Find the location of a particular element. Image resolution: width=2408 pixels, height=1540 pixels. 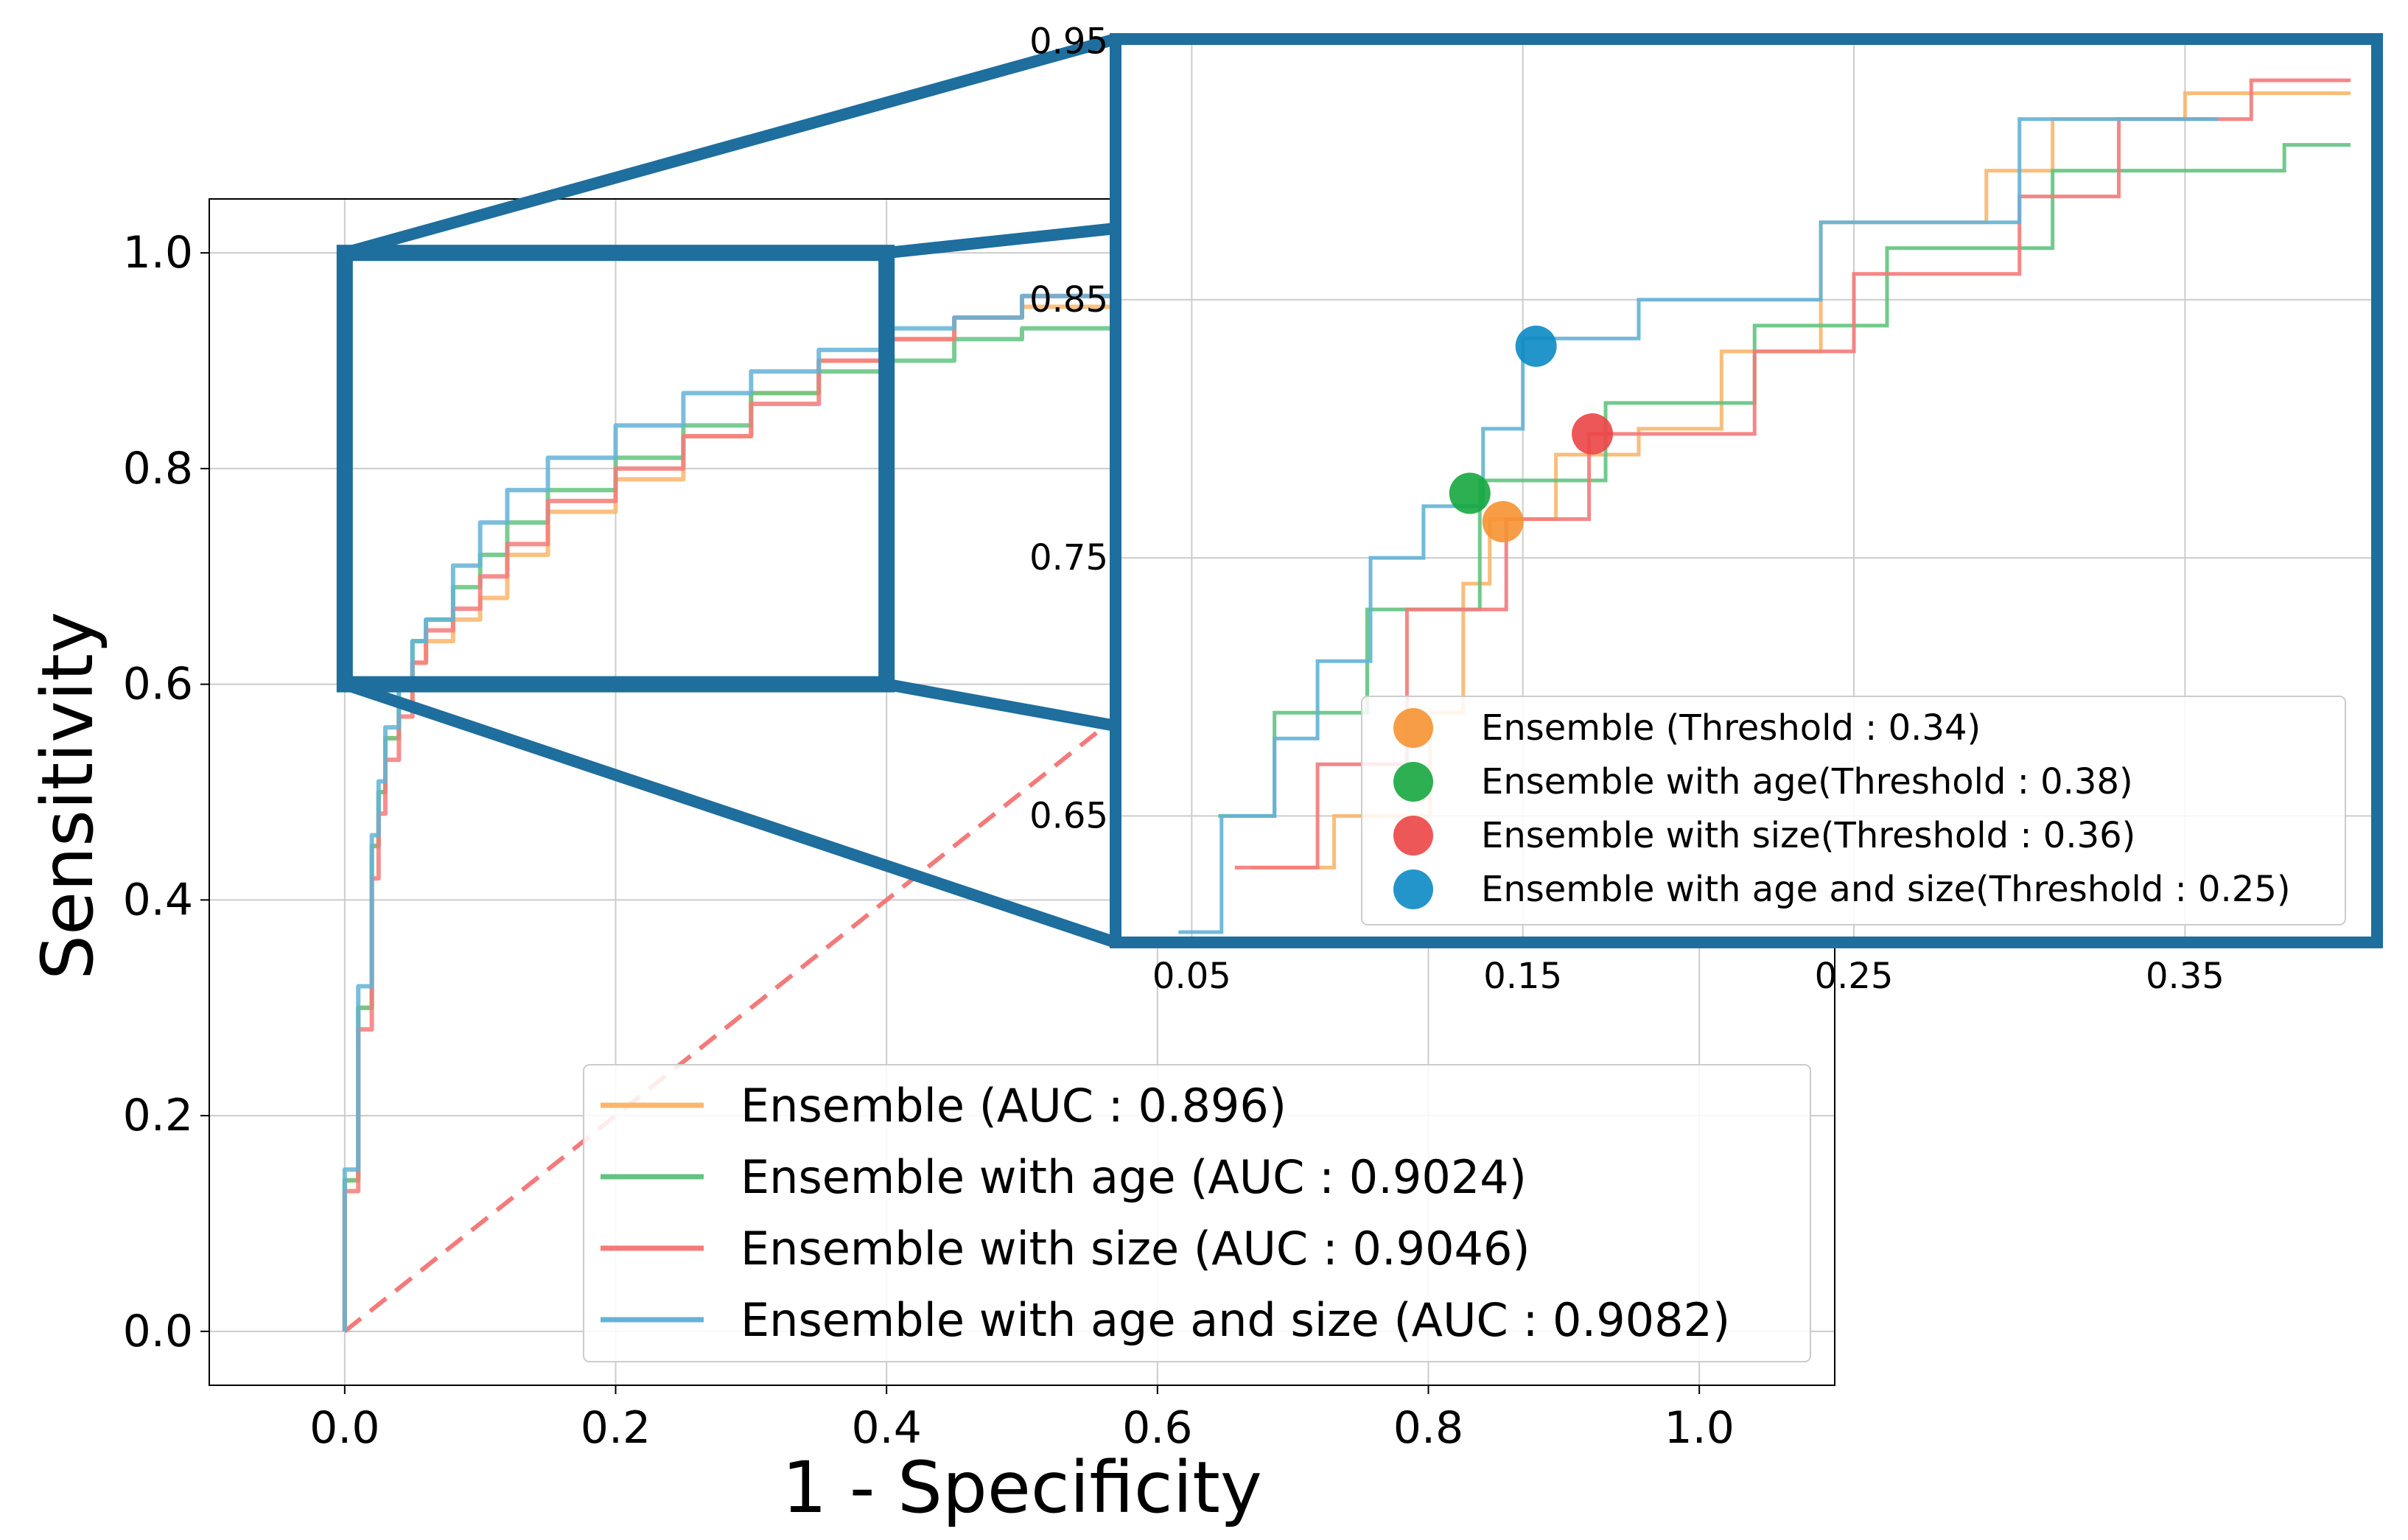

inset-x-tick-label: 0.25 is located at coordinates (1855, 976).